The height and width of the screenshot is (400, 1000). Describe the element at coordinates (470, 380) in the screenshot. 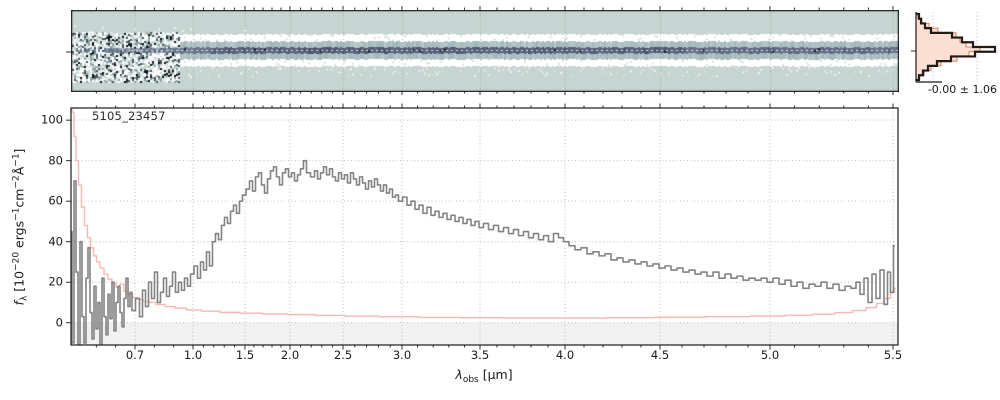

I see `x-axis-label-subscript: obs` at that location.